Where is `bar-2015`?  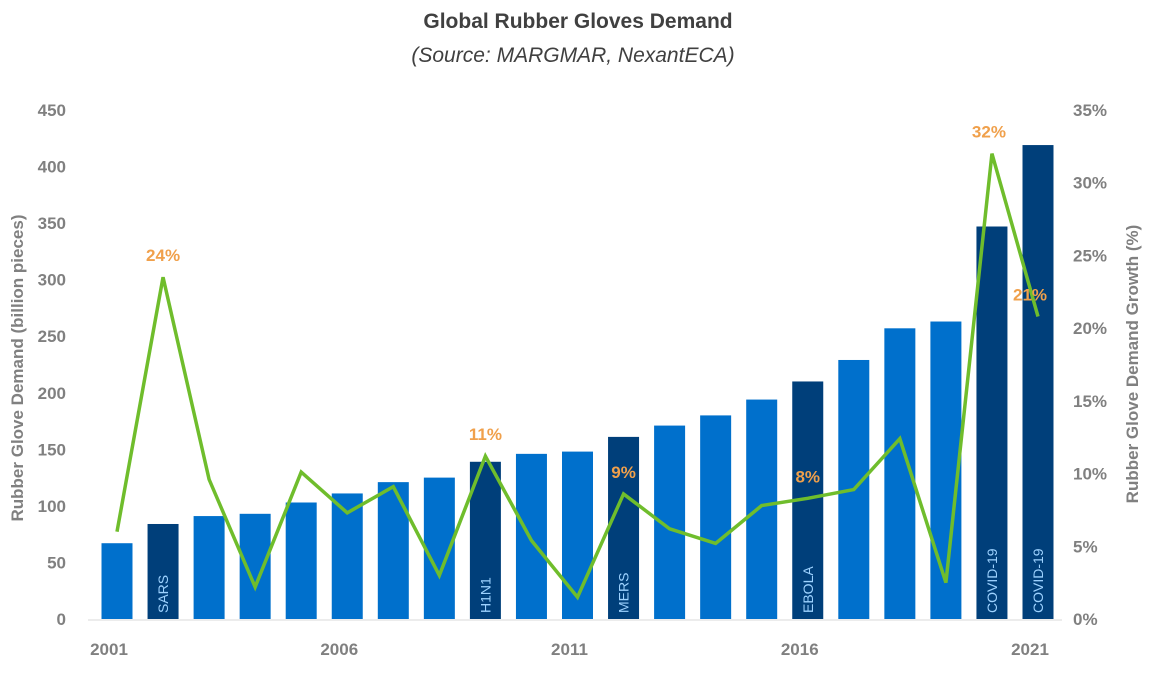 bar-2015 is located at coordinates (762, 509).